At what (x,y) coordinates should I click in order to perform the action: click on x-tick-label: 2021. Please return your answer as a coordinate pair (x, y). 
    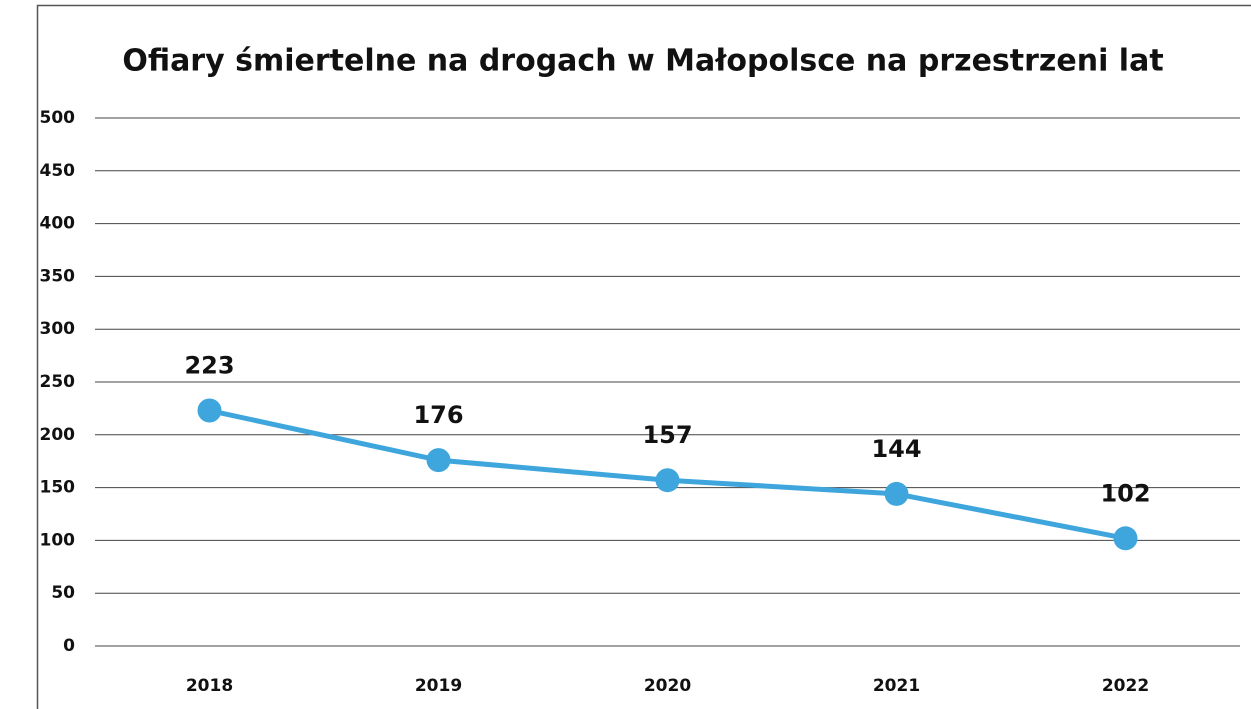
    Looking at the image, I should click on (896, 686).